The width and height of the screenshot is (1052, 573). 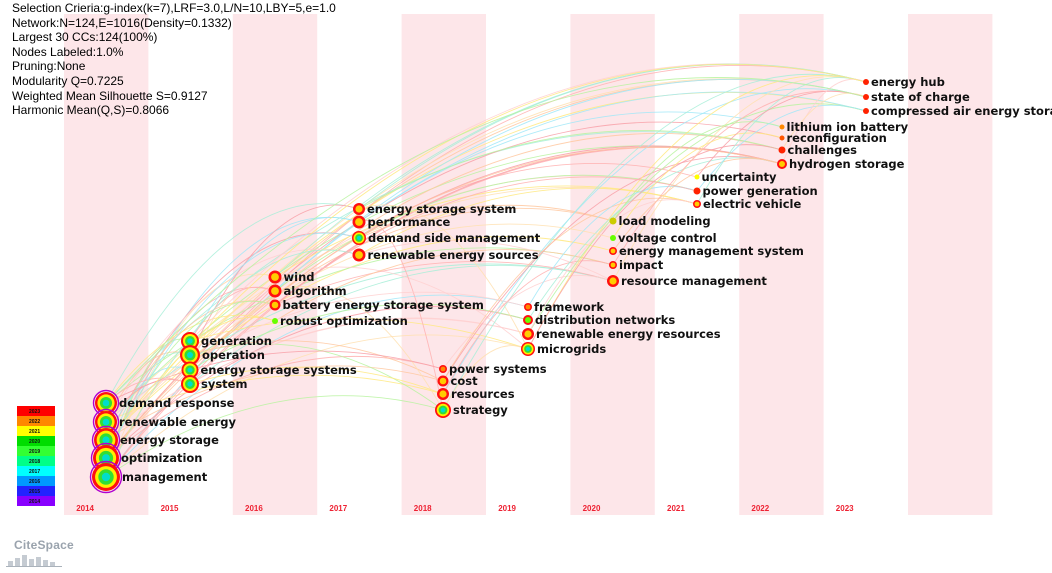 I want to click on node-label: renewable energy resources, so click(x=628, y=334).